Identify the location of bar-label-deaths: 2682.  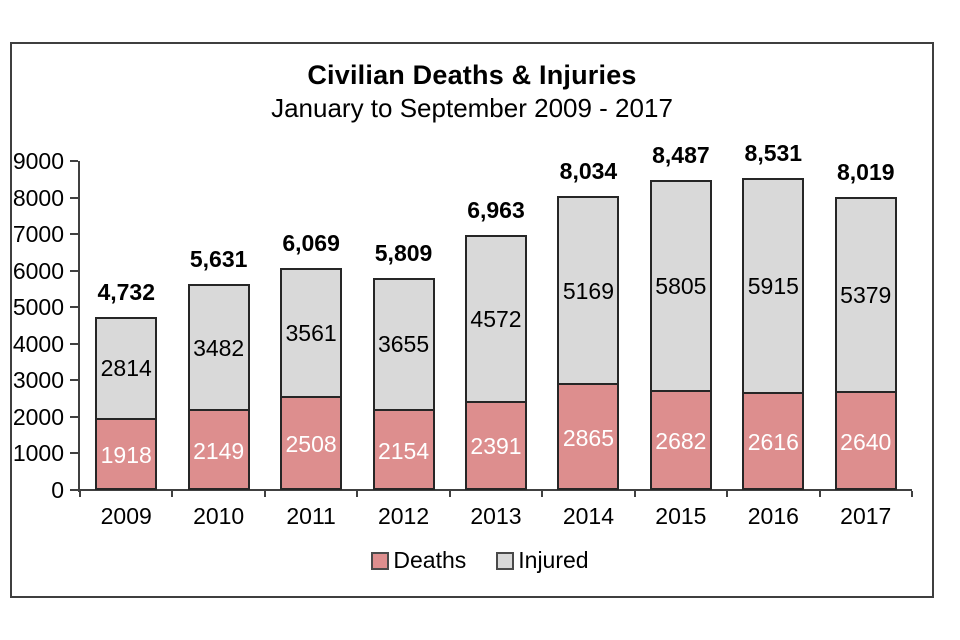
(681, 440).